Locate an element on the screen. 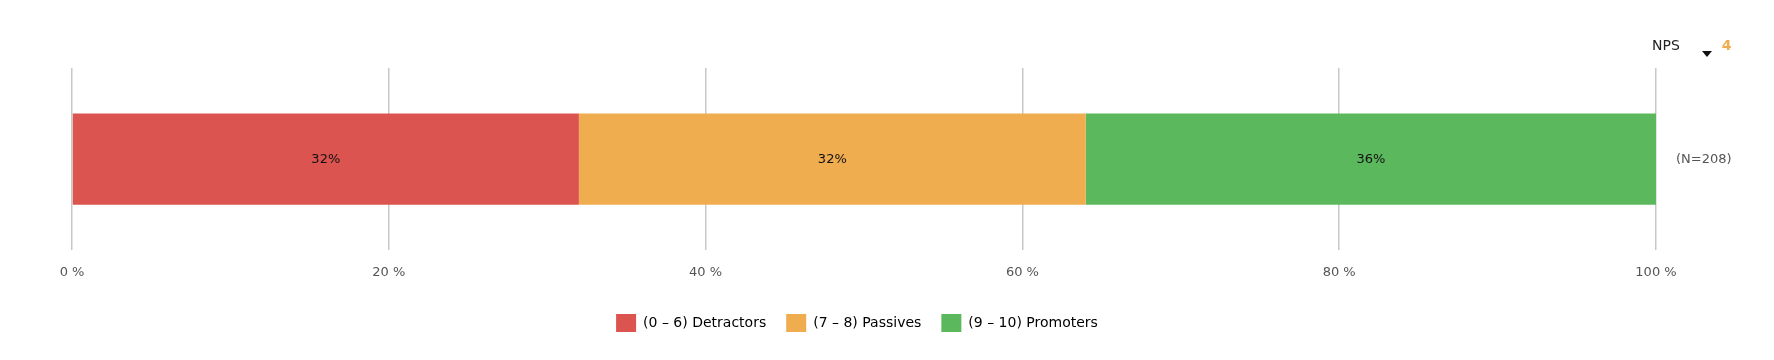  x-tick-label: 100 % is located at coordinates (1656, 271).